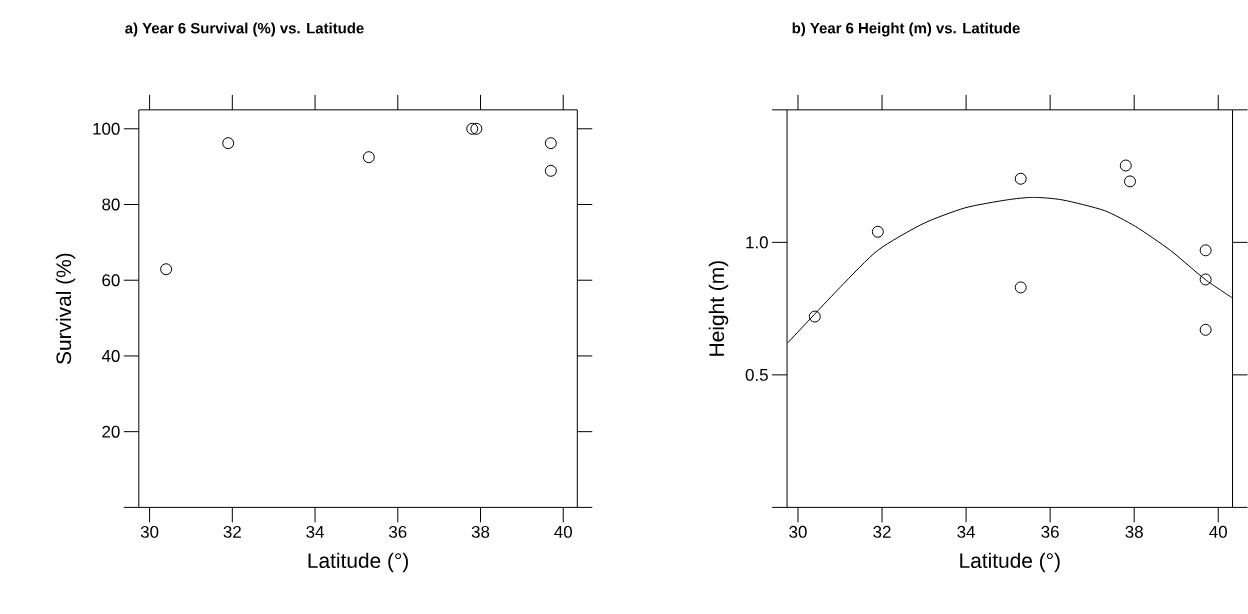 The width and height of the screenshot is (1248, 614). Describe the element at coordinates (111, 280) in the screenshot. I see `y-tick-label: 60` at that location.